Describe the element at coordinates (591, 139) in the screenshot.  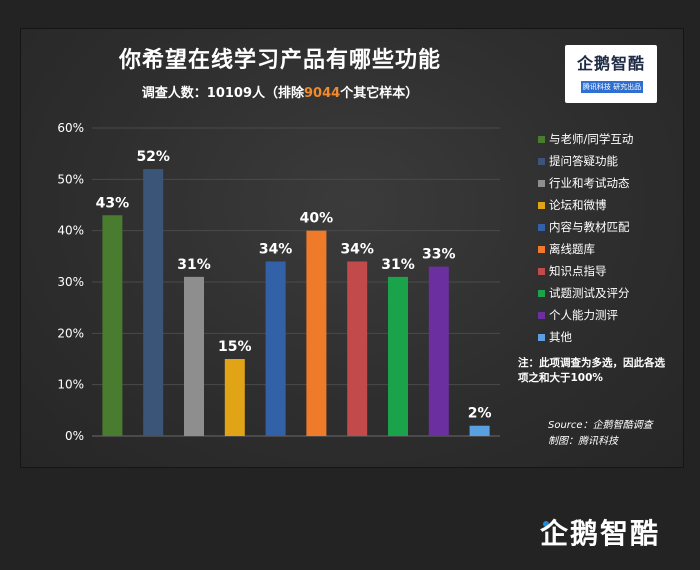
I see `legend-label: 与老师/同学互动` at that location.